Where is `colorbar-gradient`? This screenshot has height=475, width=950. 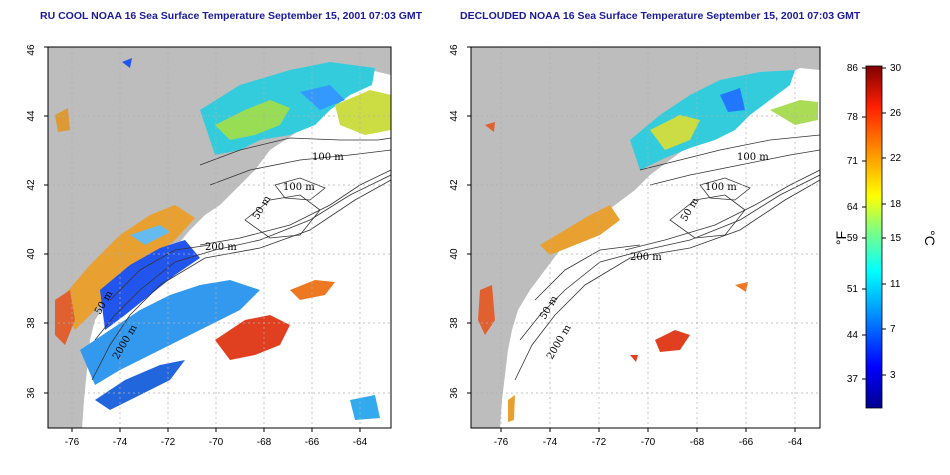
colorbar-gradient is located at coordinates (874, 237).